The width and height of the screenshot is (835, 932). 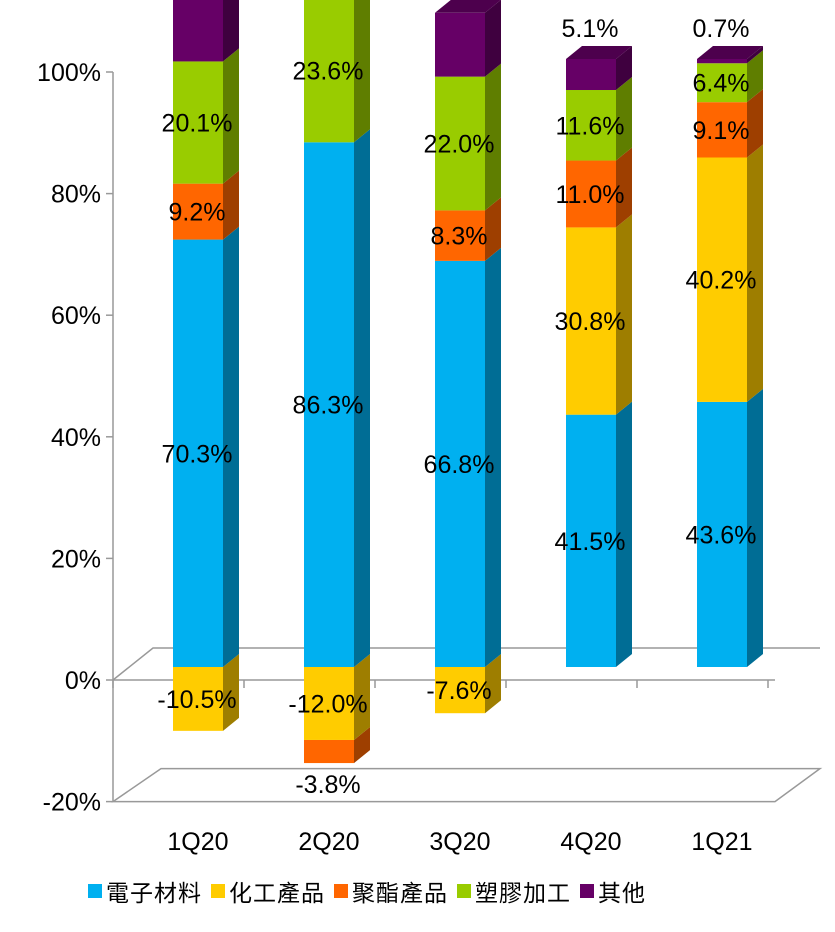 I want to click on data-label: 41.5%, so click(x=590, y=542).